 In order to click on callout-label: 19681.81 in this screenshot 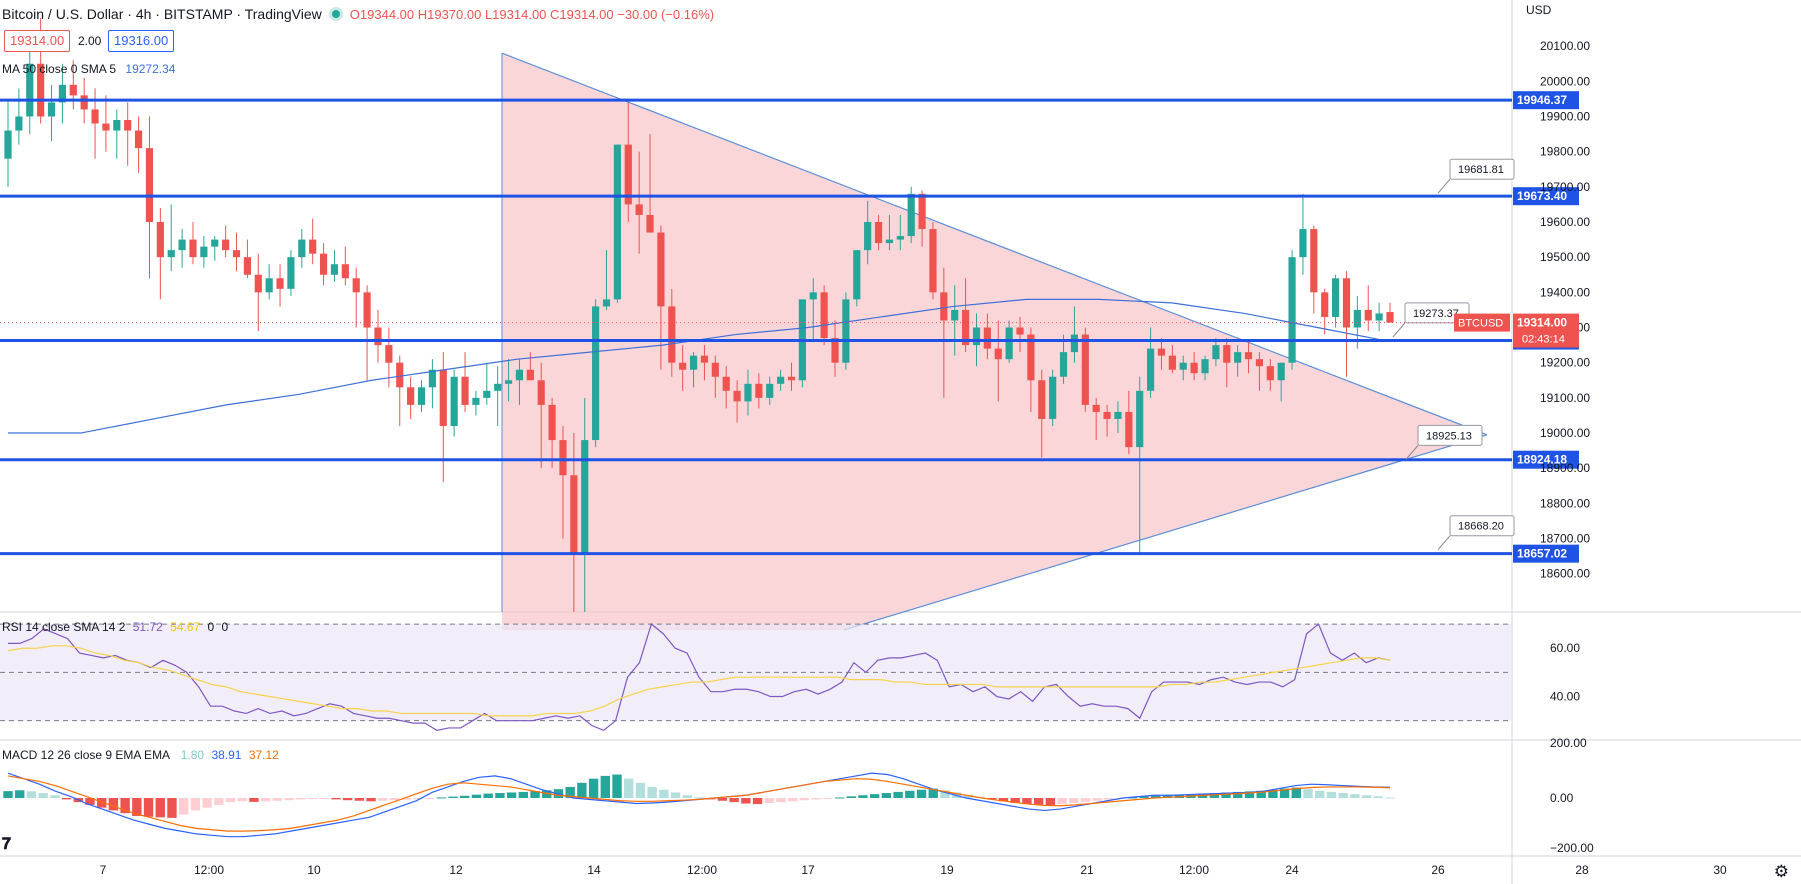, I will do `click(1481, 170)`.